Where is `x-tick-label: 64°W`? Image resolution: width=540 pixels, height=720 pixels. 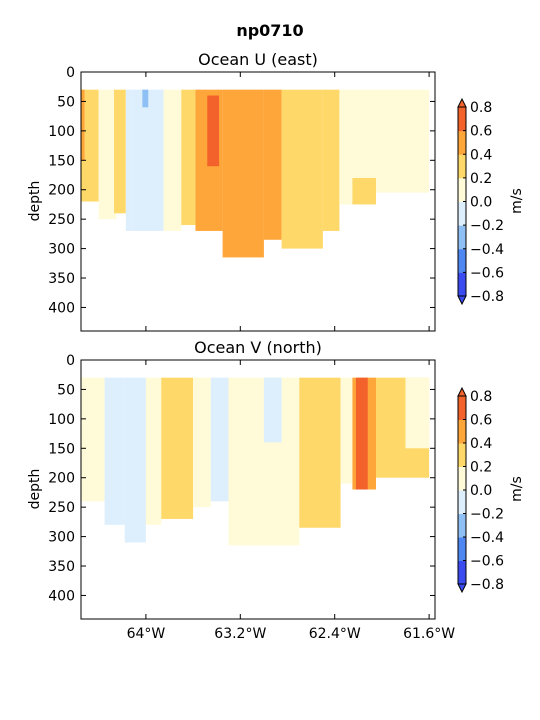
x-tick-label: 64°W is located at coordinates (146, 634).